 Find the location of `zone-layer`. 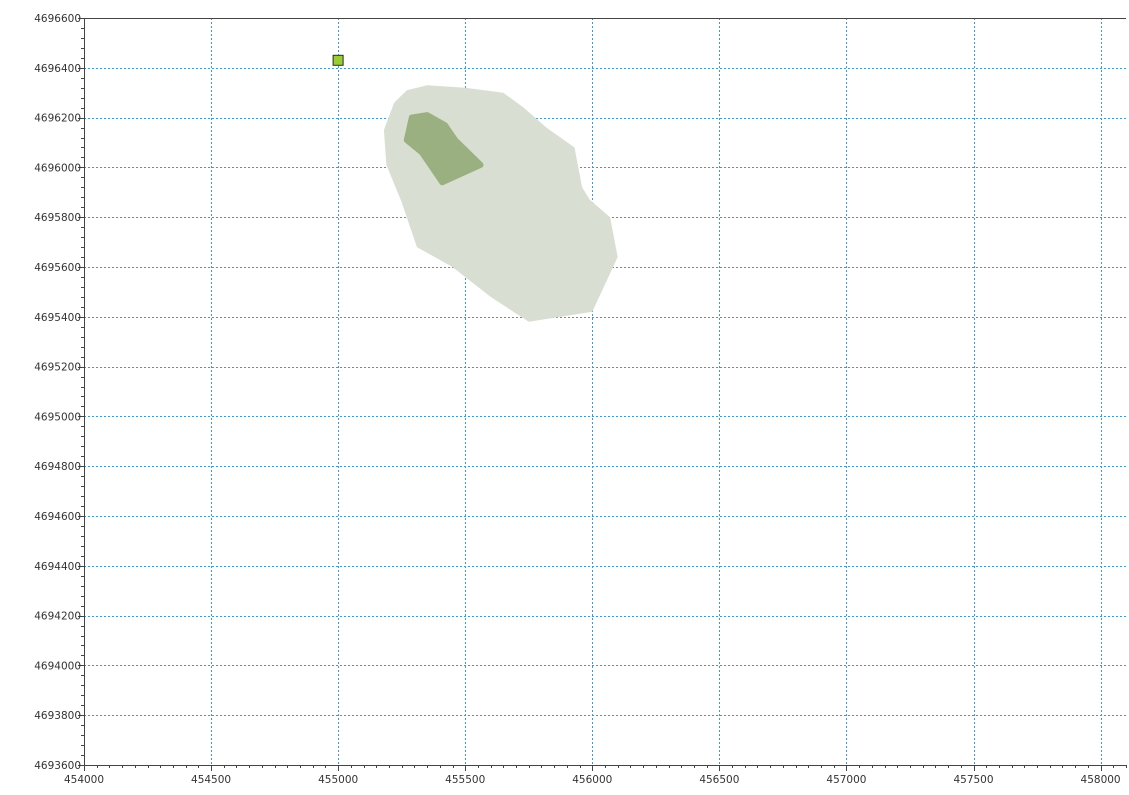

zone-layer is located at coordinates (500, 203).